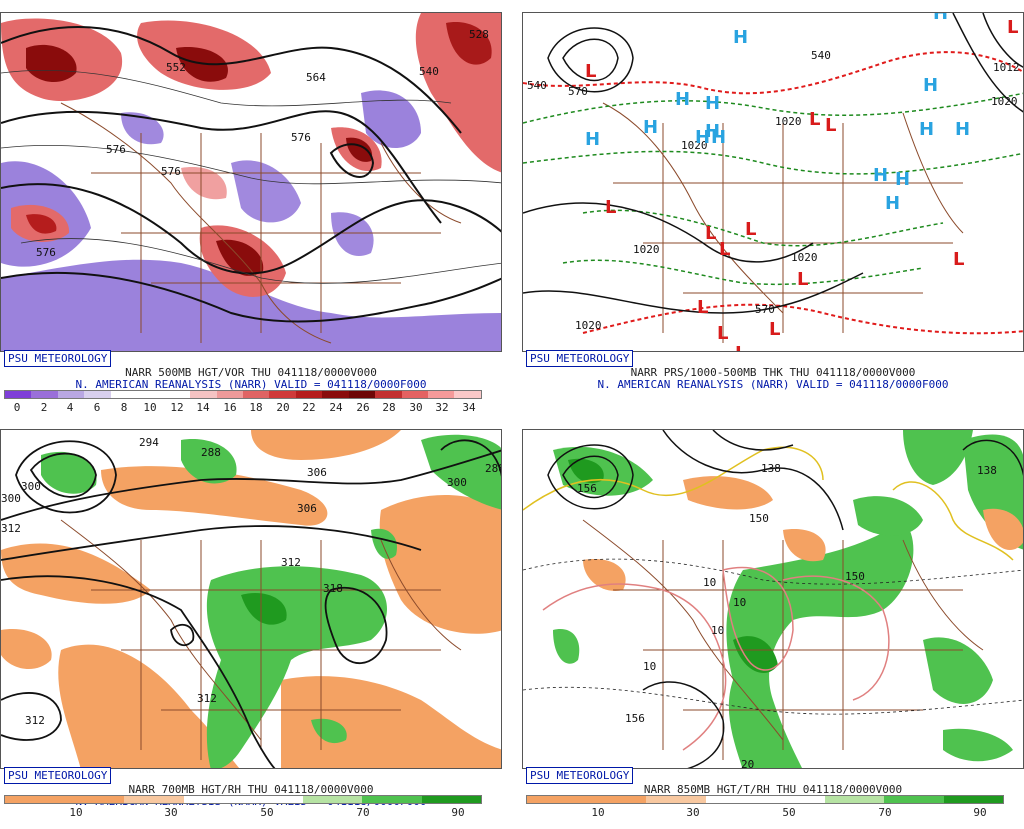 This screenshot has height=829, width=1024. What do you see at coordinates (416, 407) in the screenshot?
I see `colorbar-tick-label: 30` at bounding box center [416, 407].